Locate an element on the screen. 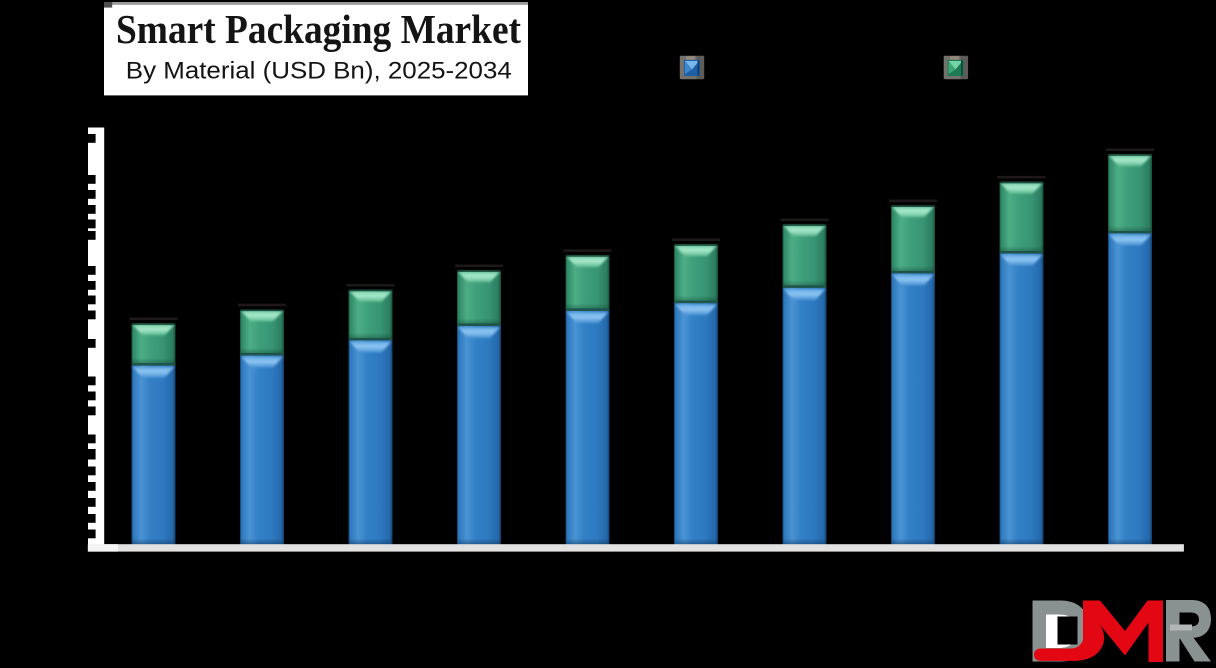 The height and width of the screenshot is (668, 1216). svg-text:By Material (USD Bn), 2025-203: By Material (USD Bn), 2025-2034 is located at coordinates (319, 71).